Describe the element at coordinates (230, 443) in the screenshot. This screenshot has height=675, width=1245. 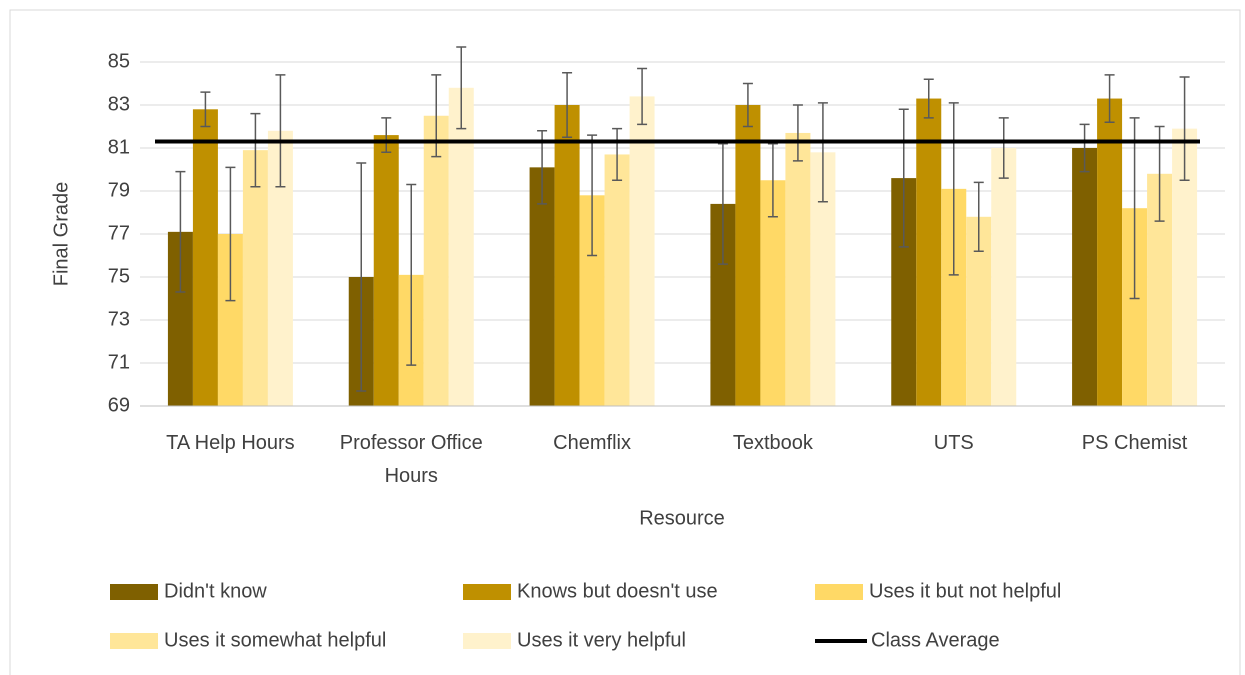
I see `x-tick-label: TA Help Hours` at that location.